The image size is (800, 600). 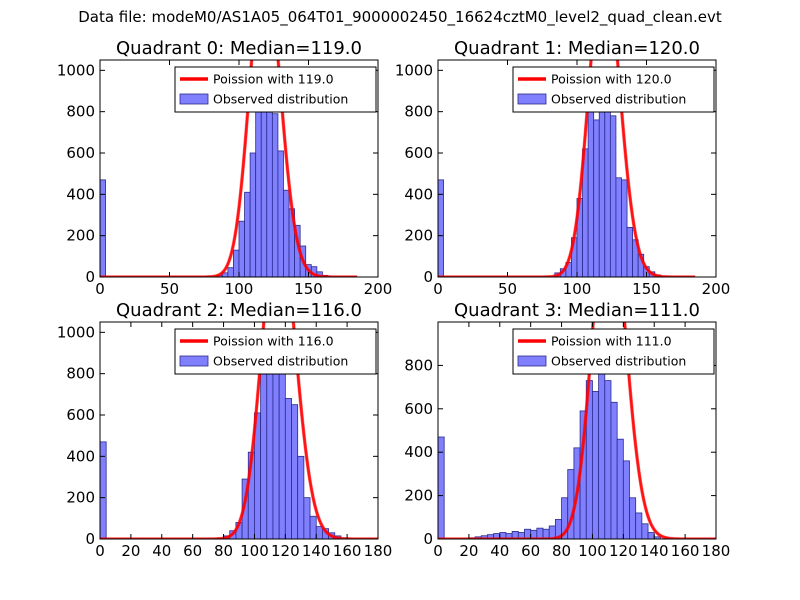 I want to click on legend: Poission with 120.0 Observed distribution, so click(x=613, y=89).